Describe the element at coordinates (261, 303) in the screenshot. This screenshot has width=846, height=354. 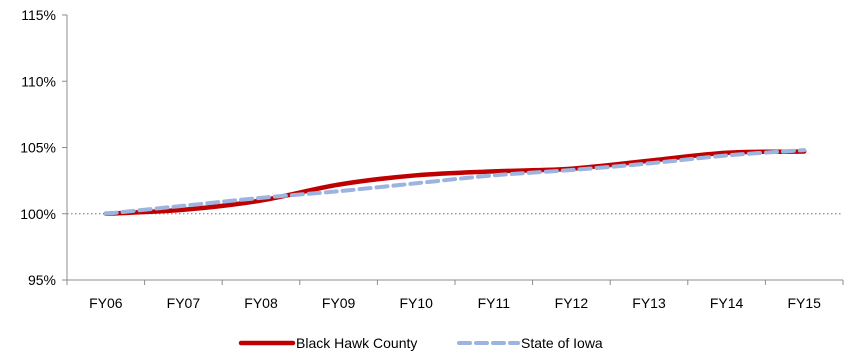
I see `x-tick-label: FY08` at that location.